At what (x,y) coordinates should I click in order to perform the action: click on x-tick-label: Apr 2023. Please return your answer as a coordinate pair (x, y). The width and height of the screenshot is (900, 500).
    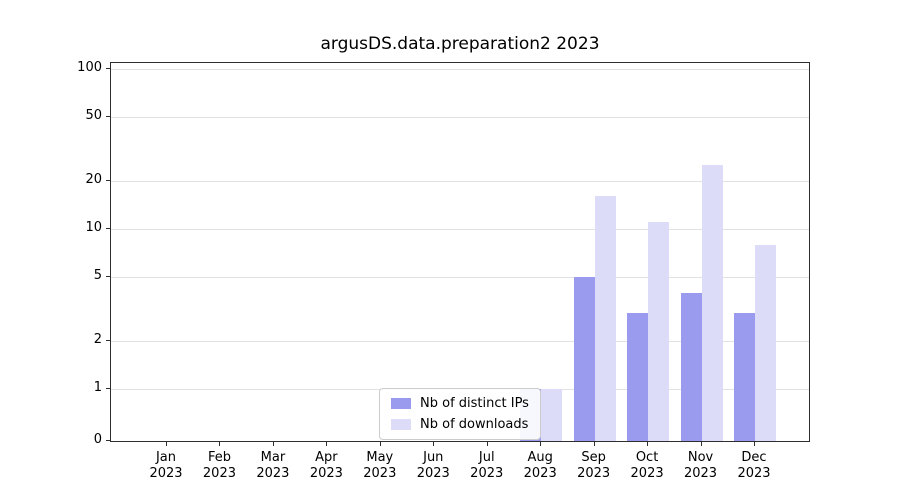
    Looking at the image, I should click on (326, 466).